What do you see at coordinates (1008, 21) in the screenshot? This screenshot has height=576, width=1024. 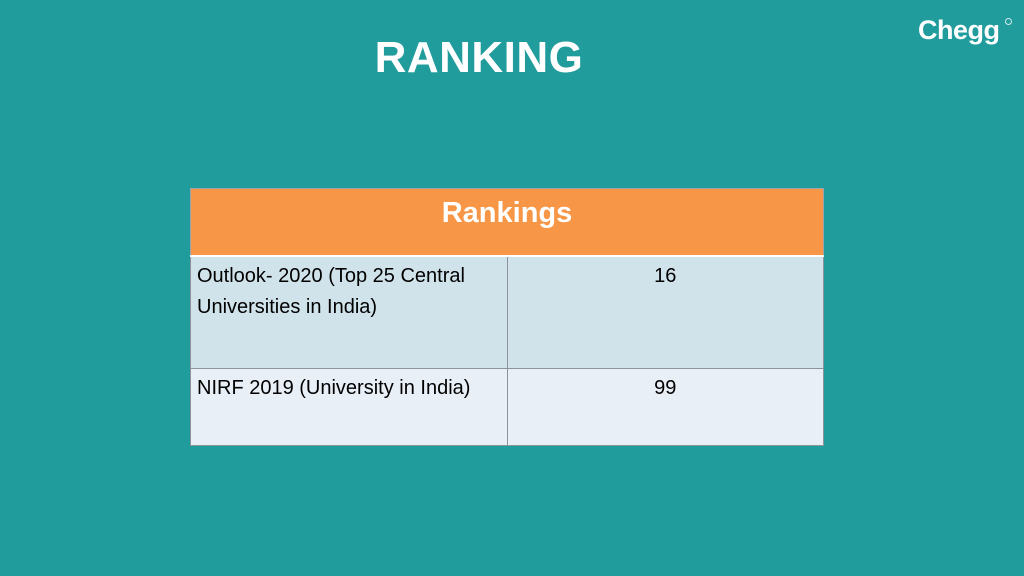 I see `registered-mark-icon` at bounding box center [1008, 21].